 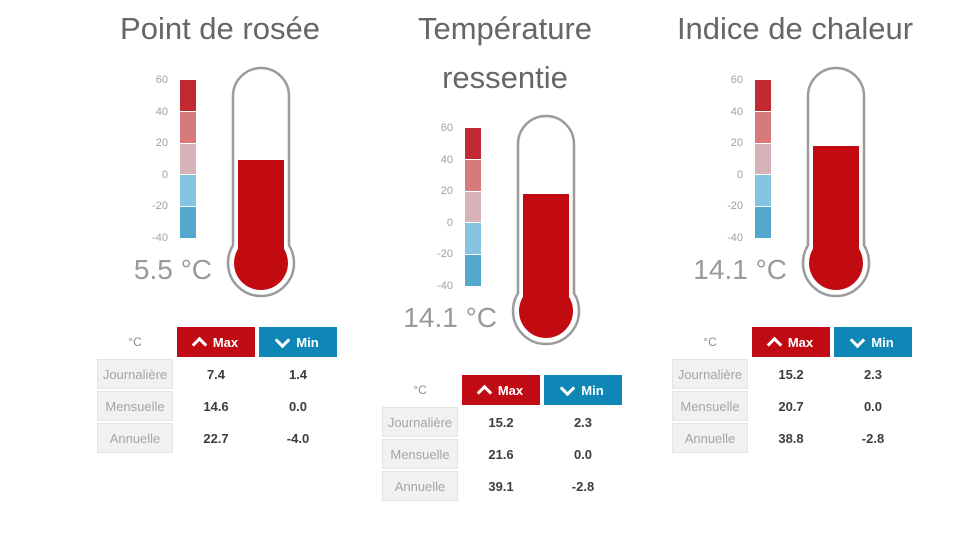 I want to click on max-value-yearly: 38.8, so click(x=791, y=438).